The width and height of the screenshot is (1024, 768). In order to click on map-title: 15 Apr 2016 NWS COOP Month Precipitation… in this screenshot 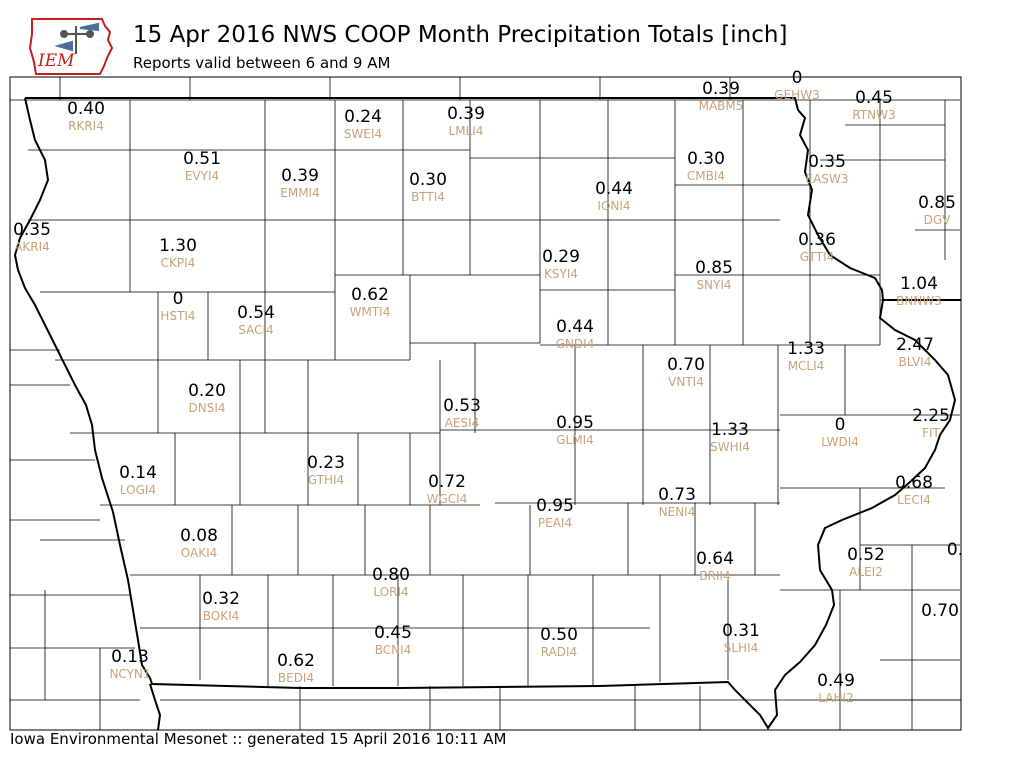, I will do `click(460, 35)`.